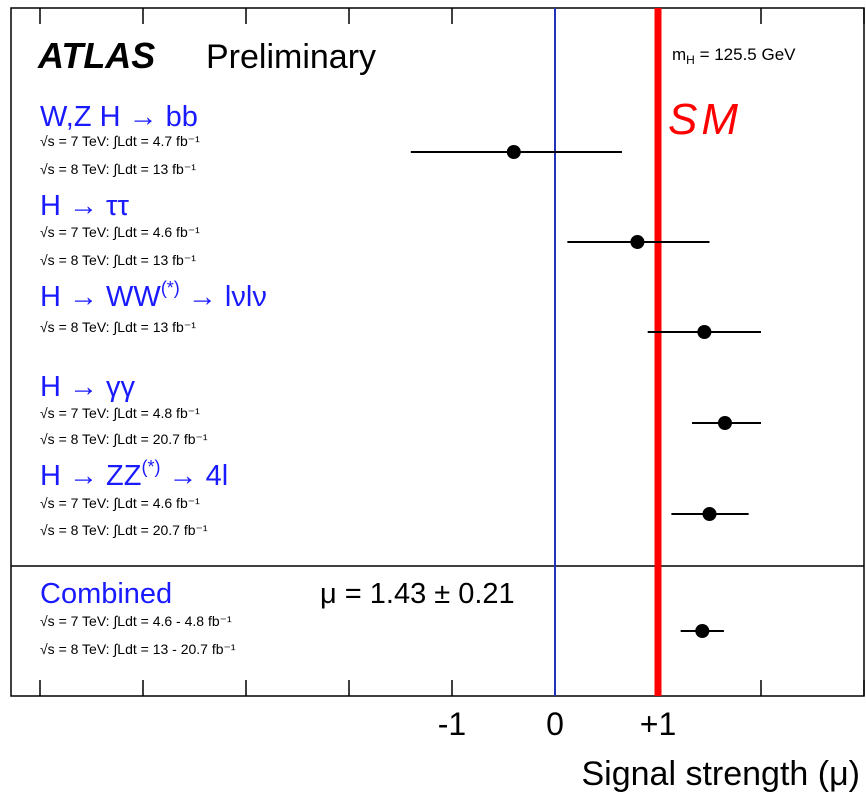 The height and width of the screenshot is (795, 866). I want to click on channel-label-combined: Combined, so click(106, 594).